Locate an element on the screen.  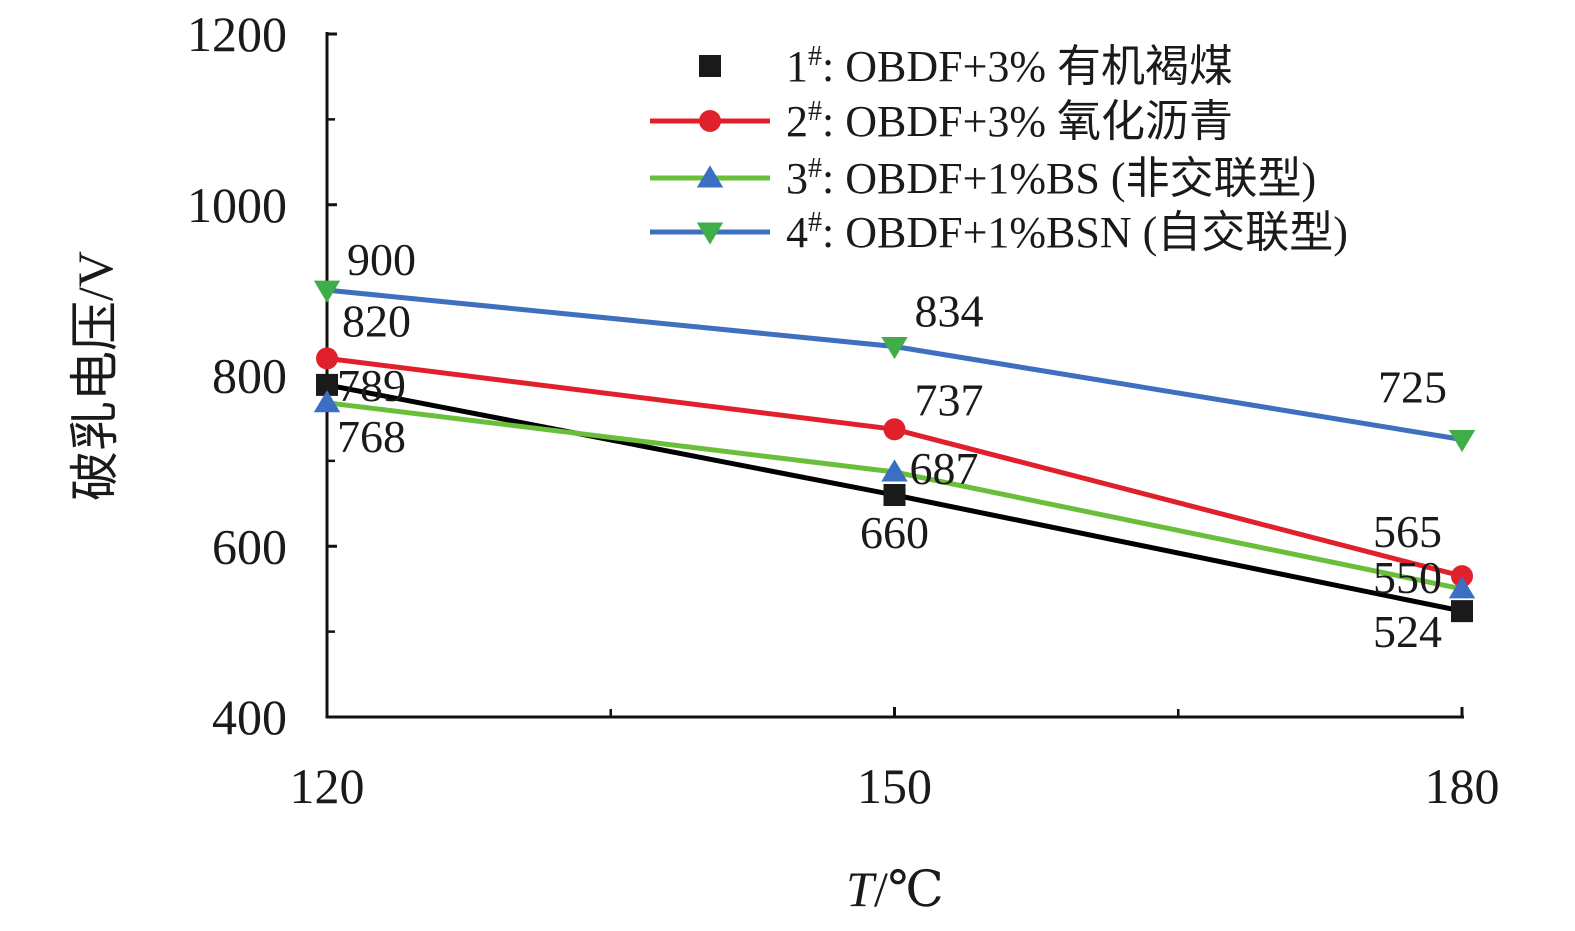
legend-label: 4#: OBDF+1%BSN (自交联型) is located at coordinates (1067, 232).